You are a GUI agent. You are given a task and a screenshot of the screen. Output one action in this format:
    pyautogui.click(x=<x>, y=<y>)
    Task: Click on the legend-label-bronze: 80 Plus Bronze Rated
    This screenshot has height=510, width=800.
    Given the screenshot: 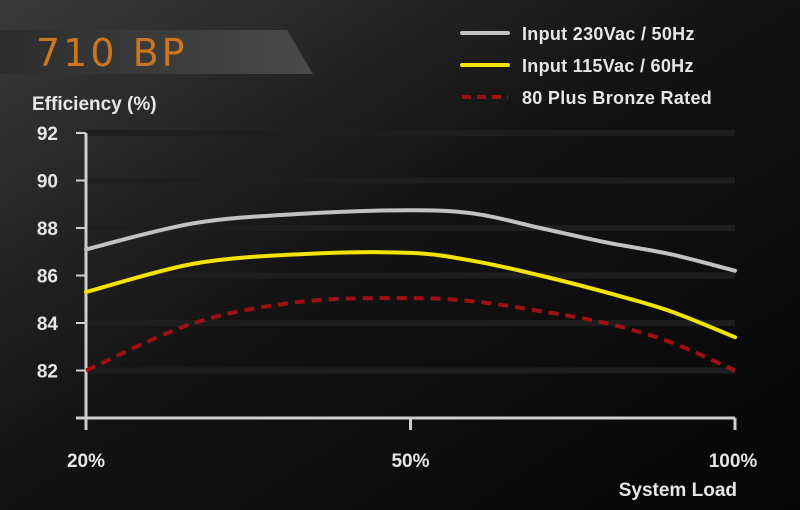 What is the action you would take?
    pyautogui.click(x=617, y=98)
    